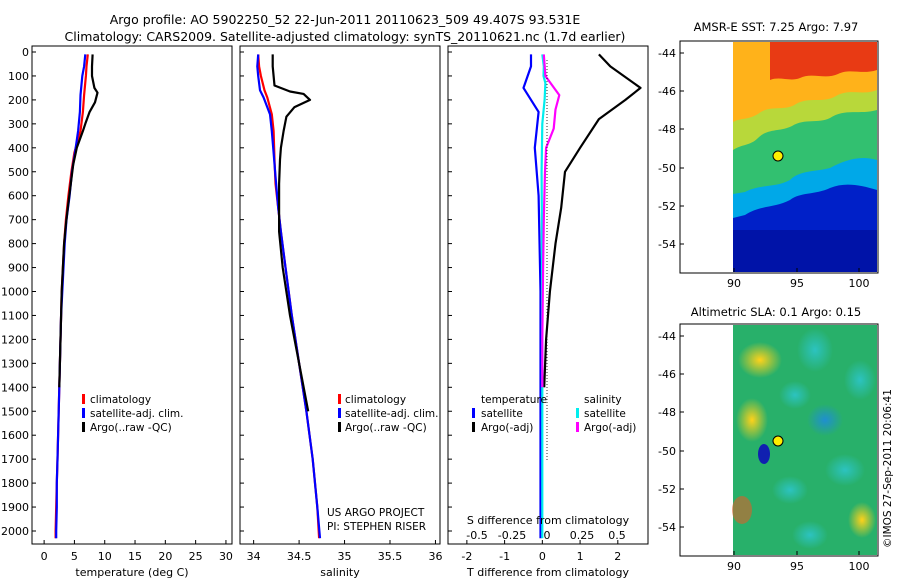  I want to click on imos-stamp: ©IMOS 27-Sep-2011 20:06:41, so click(888, 468).